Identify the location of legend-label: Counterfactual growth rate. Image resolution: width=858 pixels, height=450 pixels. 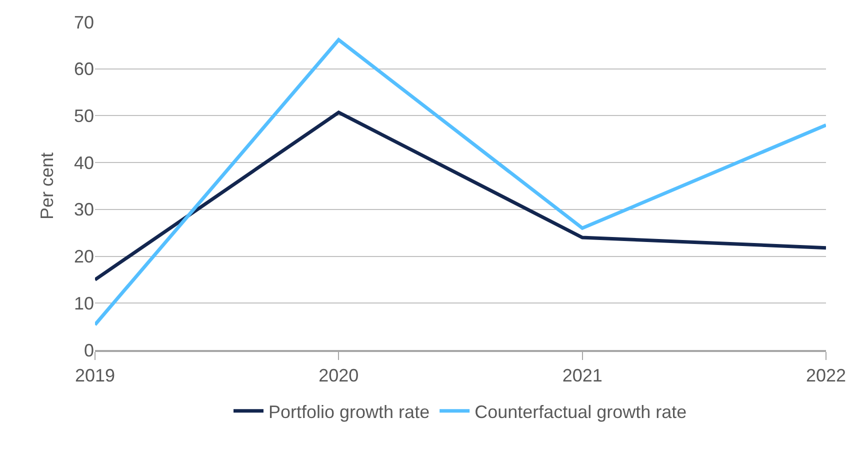
(580, 412).